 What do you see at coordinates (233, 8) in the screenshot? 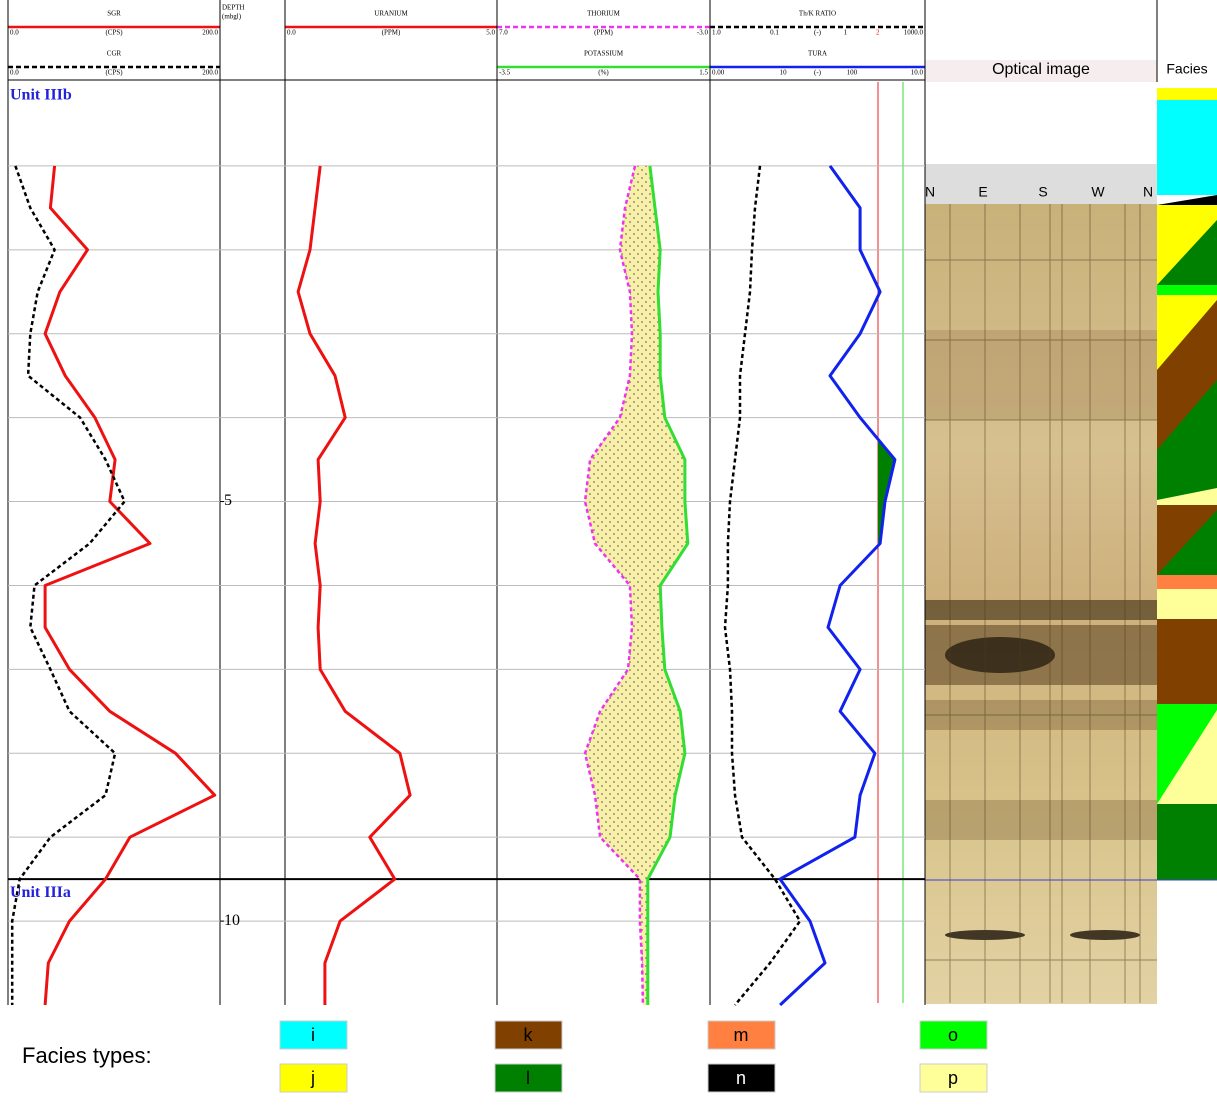
I see `track-title: DEPTH` at bounding box center [233, 8].